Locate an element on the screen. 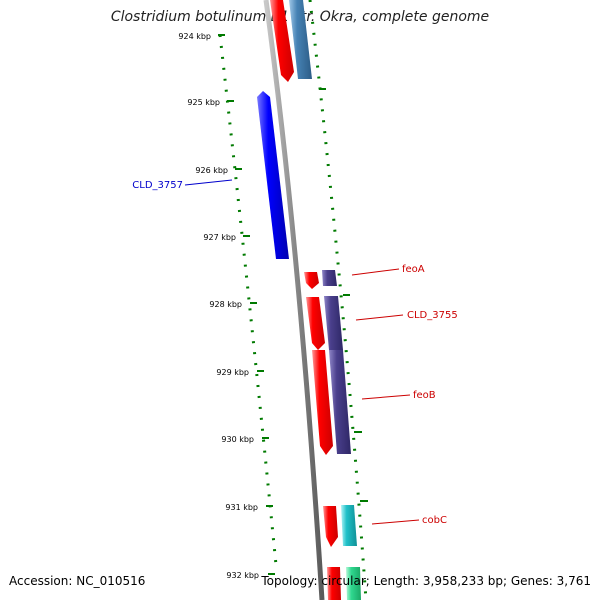 This screenshot has height=600, width=600. gene-feature-cobC is located at coordinates (330, 526).